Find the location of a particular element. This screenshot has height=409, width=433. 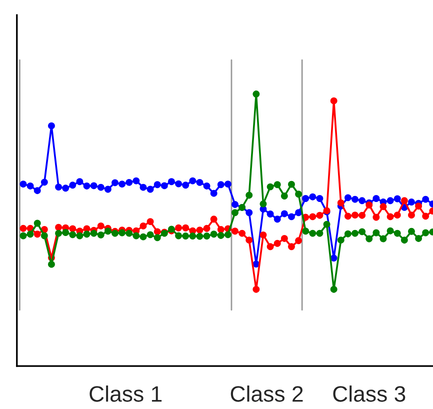

text: Class 3 is located at coordinates (369, 394).